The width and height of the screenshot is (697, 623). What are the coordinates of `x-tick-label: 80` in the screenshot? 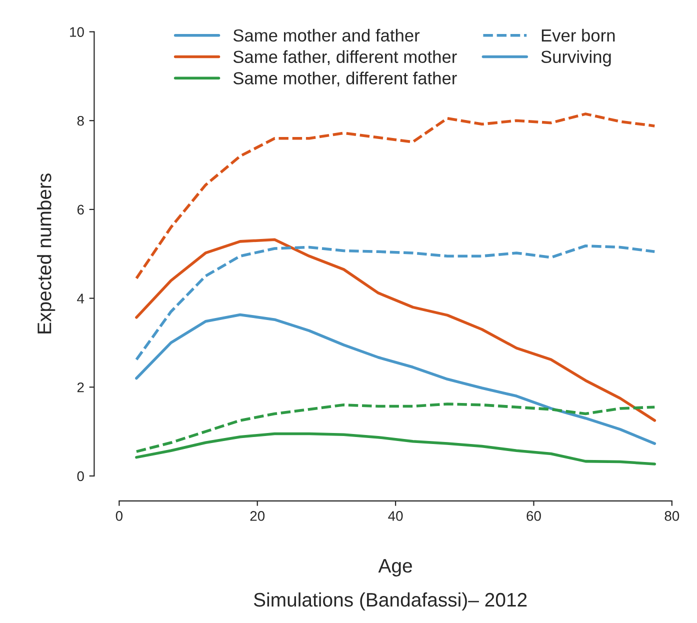 It's located at (672, 516).